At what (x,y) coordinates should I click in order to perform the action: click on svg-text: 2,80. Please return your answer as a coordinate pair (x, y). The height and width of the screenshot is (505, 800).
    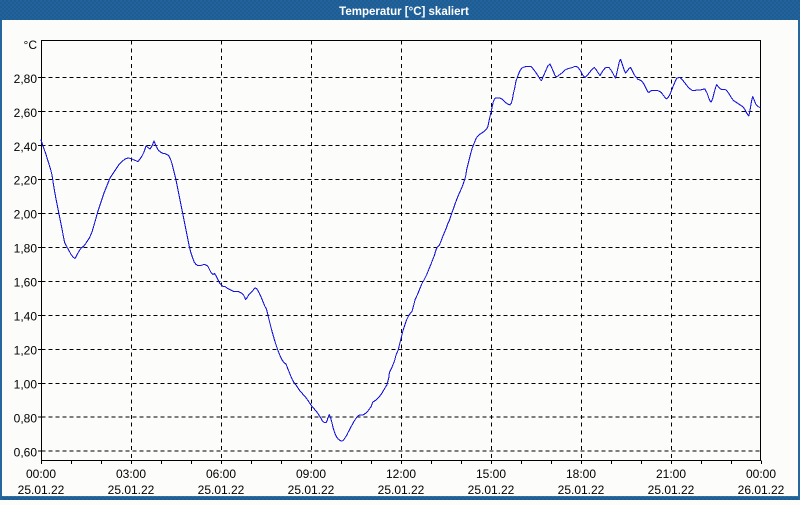
    Looking at the image, I should click on (26, 79).